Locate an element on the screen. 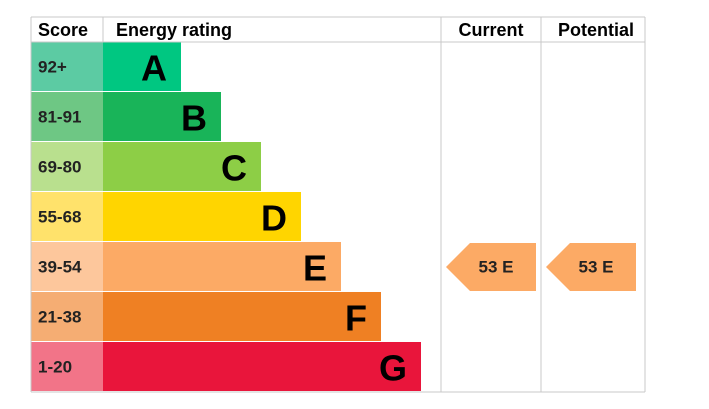  band-letter: F is located at coordinates (356, 318).